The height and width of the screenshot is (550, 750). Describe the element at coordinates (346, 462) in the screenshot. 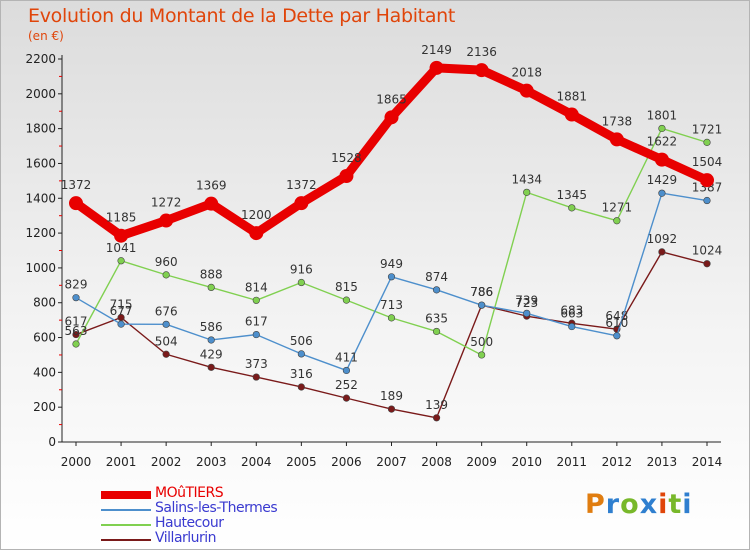

I see `x-tick-label: 2006` at that location.